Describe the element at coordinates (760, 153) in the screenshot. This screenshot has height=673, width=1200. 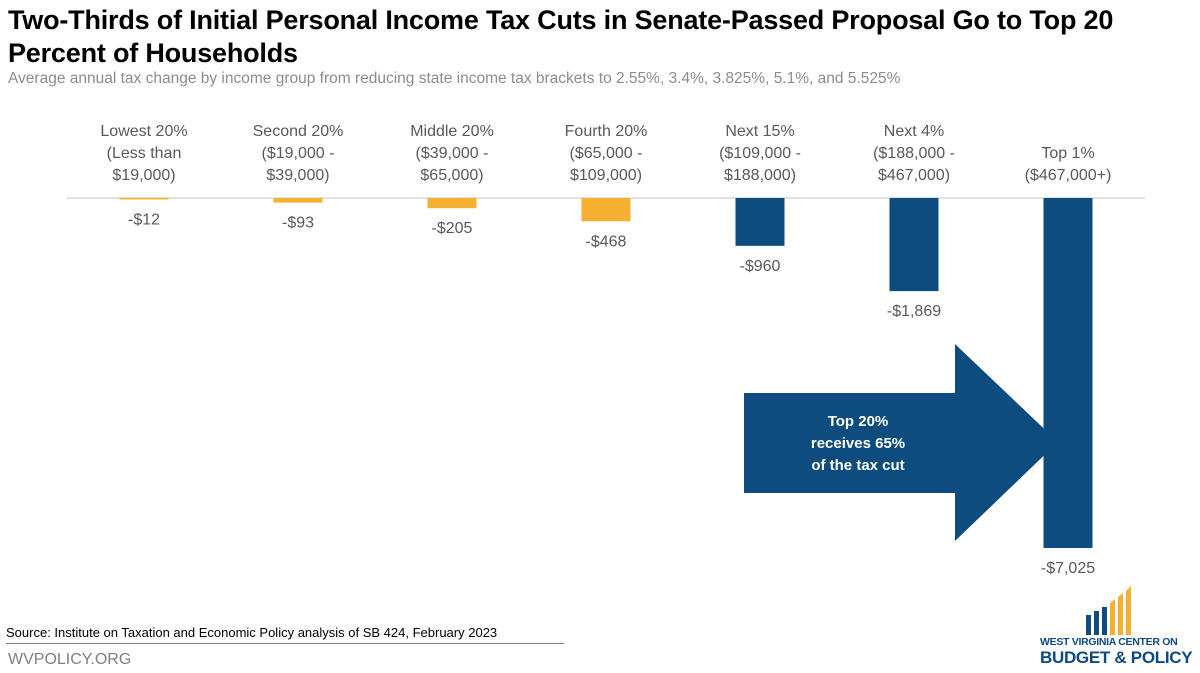
I see `category-label-4-line-1: ($109,000 -` at that location.